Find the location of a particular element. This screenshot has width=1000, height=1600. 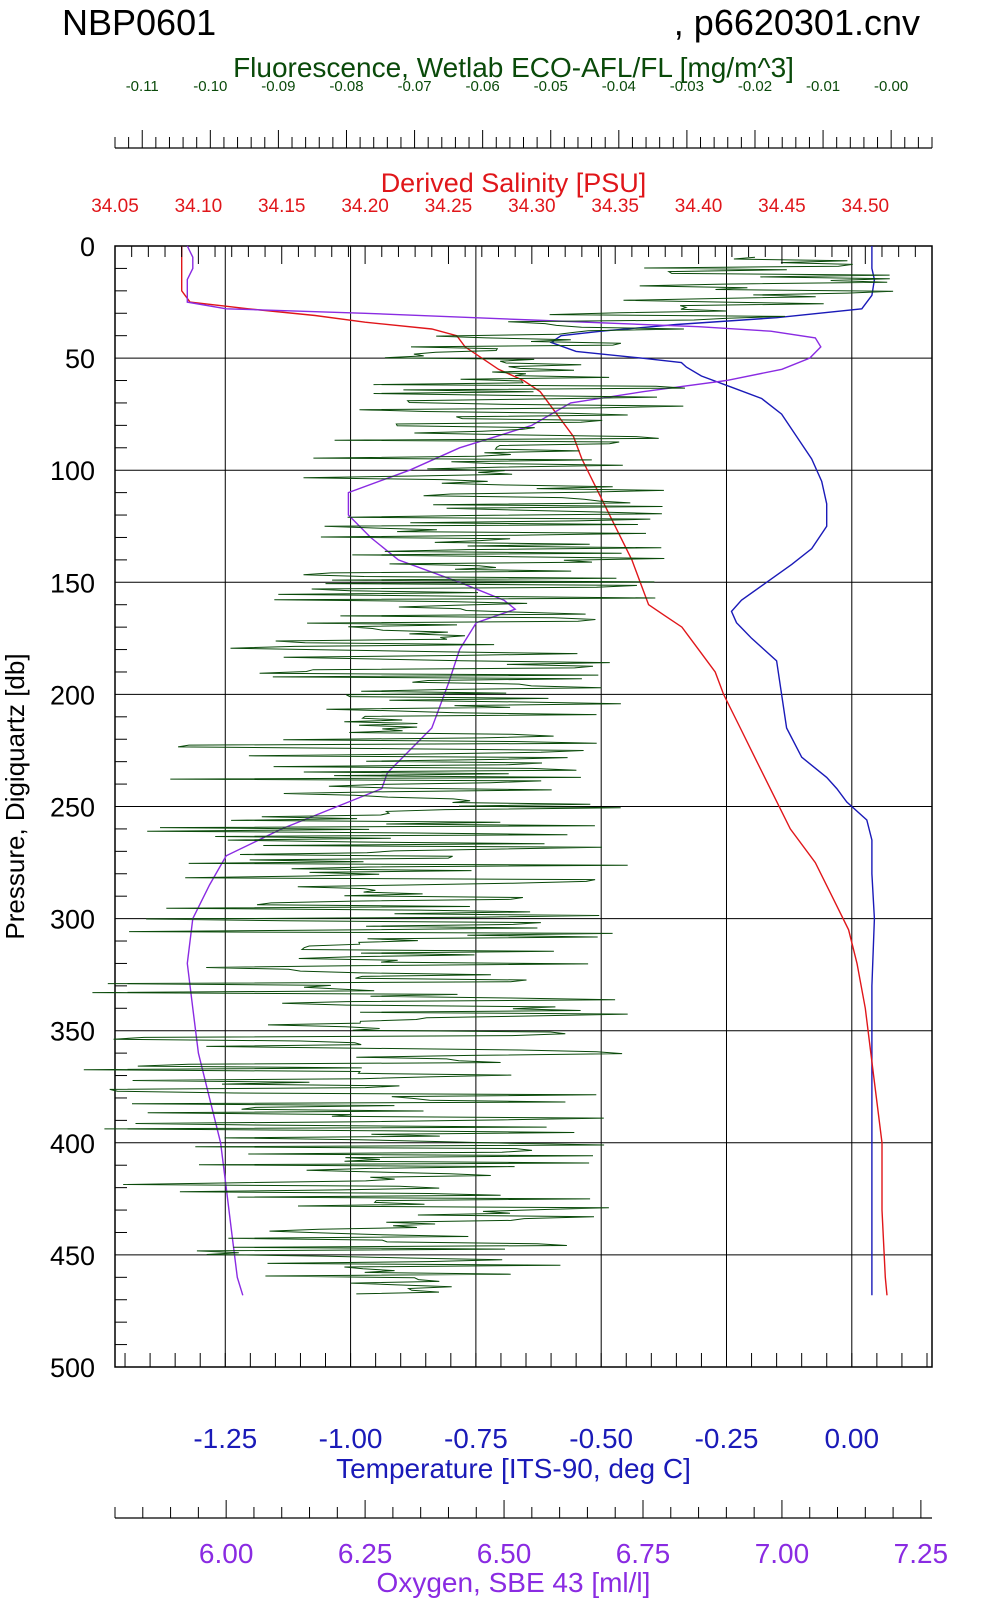

header-right-filename: , p6620301.cnv is located at coordinates (796, 22).